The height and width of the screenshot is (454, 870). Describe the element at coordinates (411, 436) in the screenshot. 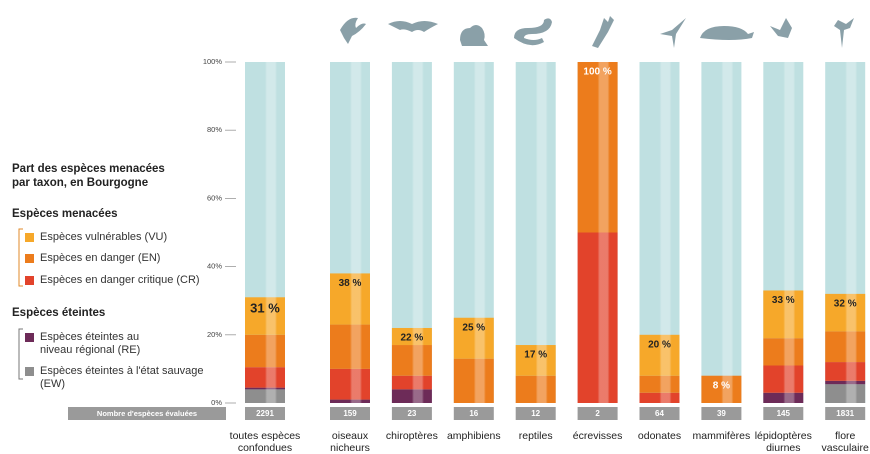

I see `x-tick-label: chiroptères` at that location.